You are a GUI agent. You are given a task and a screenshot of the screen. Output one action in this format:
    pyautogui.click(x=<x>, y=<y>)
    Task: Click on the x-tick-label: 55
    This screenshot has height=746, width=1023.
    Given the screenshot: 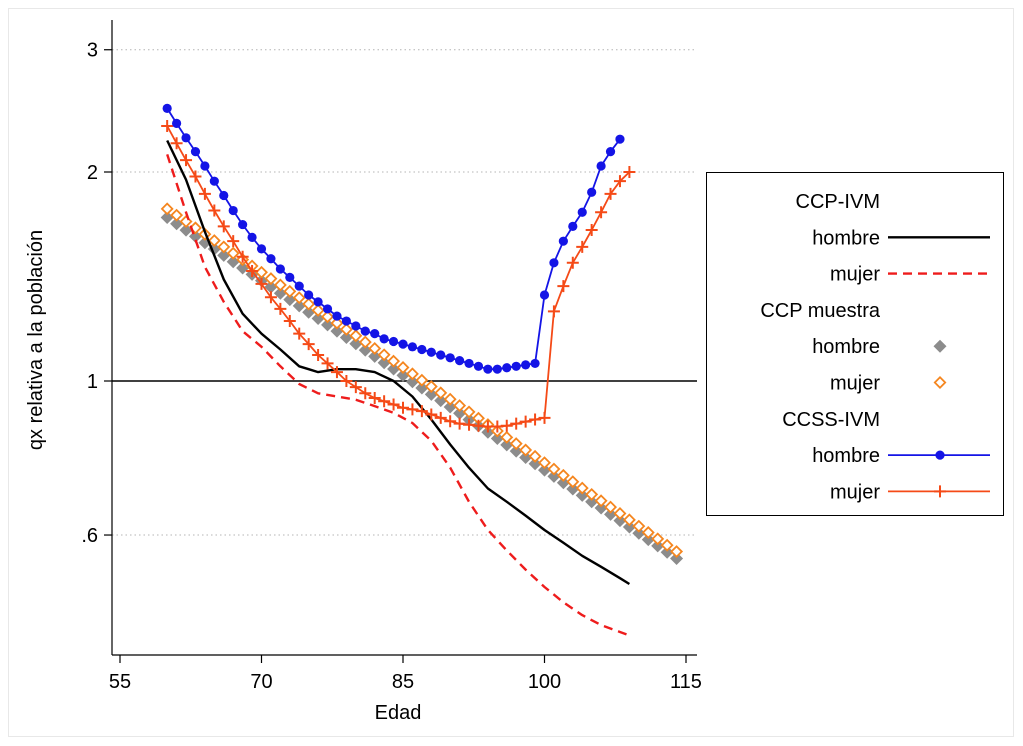 What is the action you would take?
    pyautogui.click(x=120, y=682)
    